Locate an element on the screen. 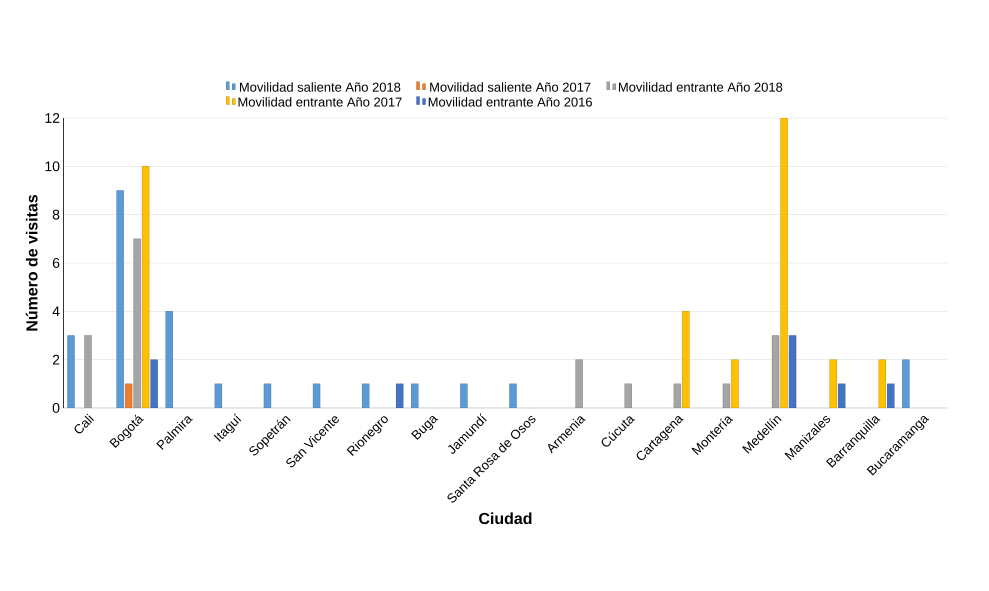 This screenshot has height=591, width=989. y-axis-title: Número de visitas is located at coordinates (32, 263).